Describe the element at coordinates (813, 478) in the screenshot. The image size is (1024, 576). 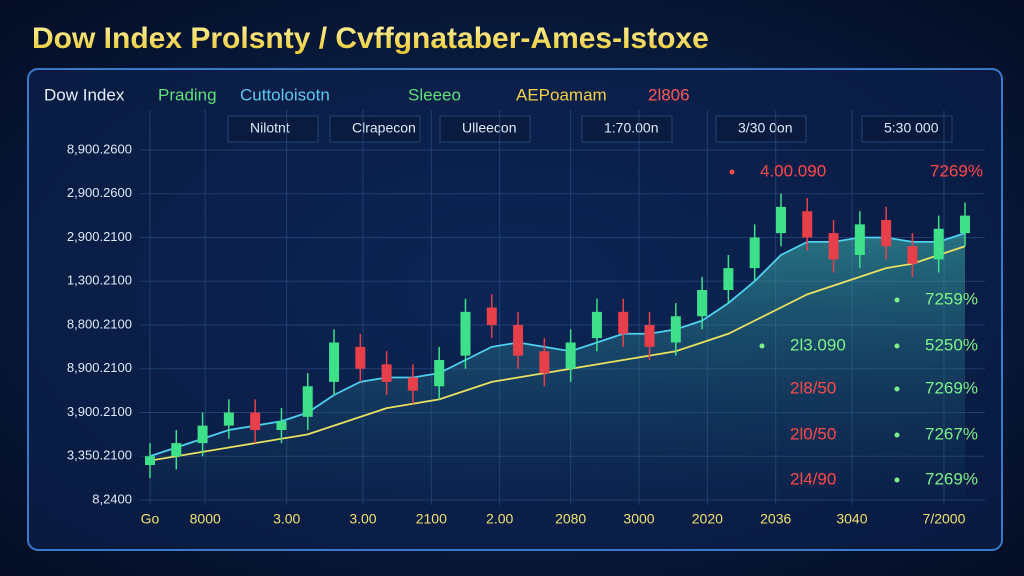
I see `annotation: 2l4/90` at that location.